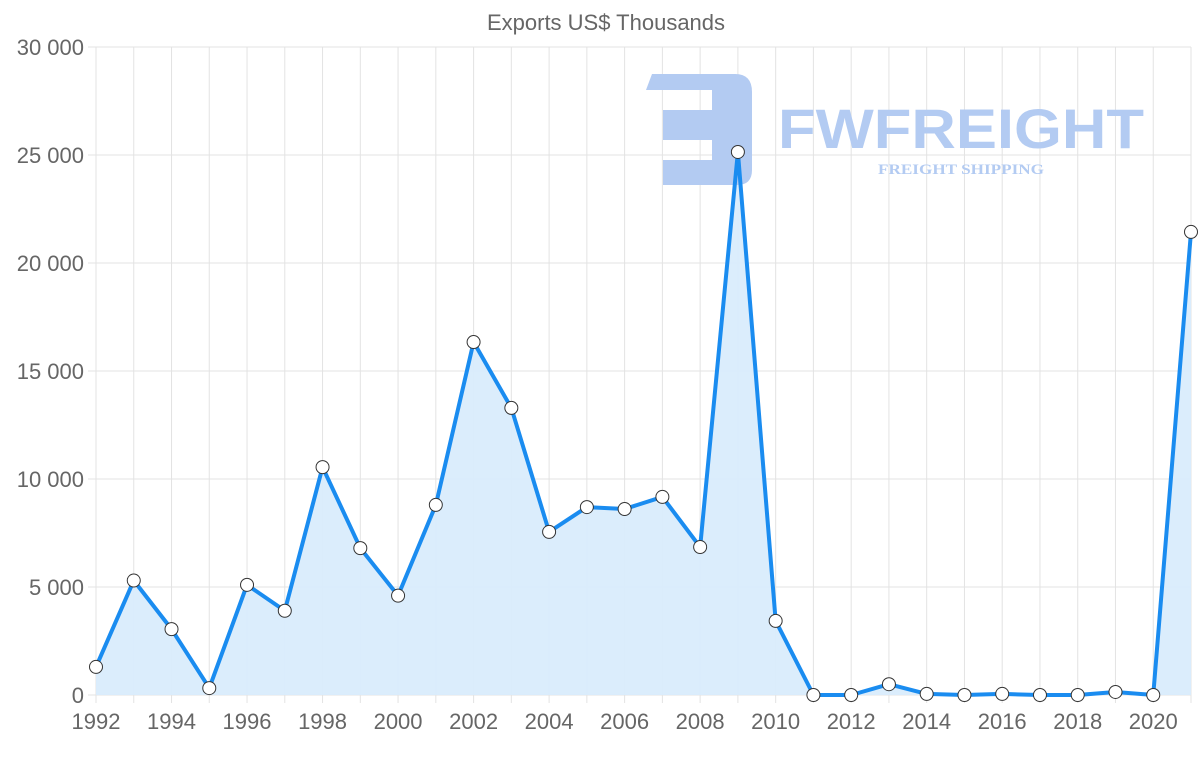  What do you see at coordinates (322, 721) in the screenshot?
I see `x-tick-label: 1998` at bounding box center [322, 721].